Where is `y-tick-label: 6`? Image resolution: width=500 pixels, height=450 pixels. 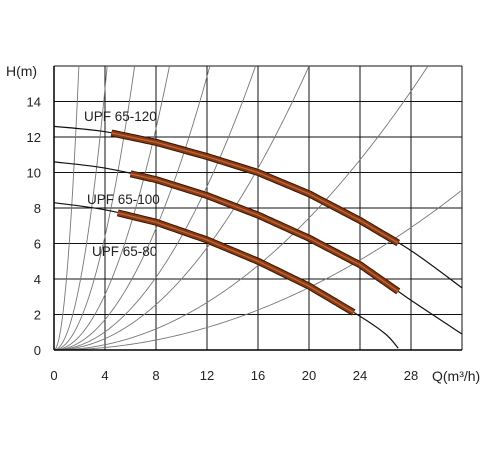
y-tick-label: 6 is located at coordinates (37, 244).